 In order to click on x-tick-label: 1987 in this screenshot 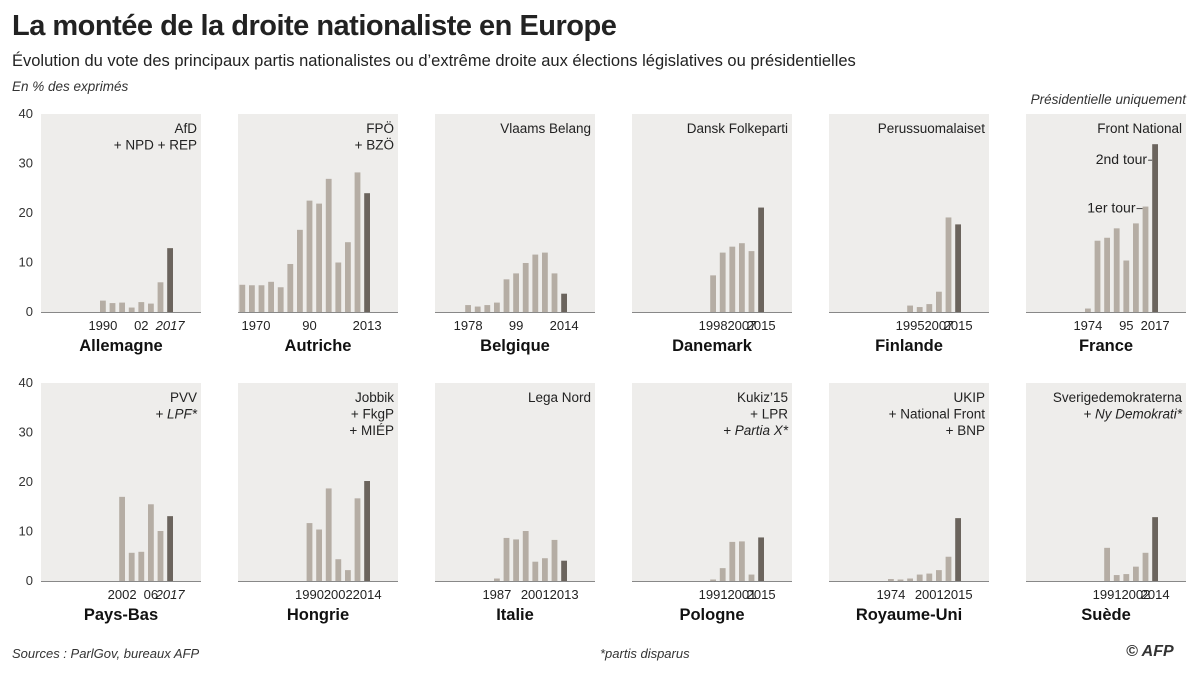, I will do `click(496, 594)`.